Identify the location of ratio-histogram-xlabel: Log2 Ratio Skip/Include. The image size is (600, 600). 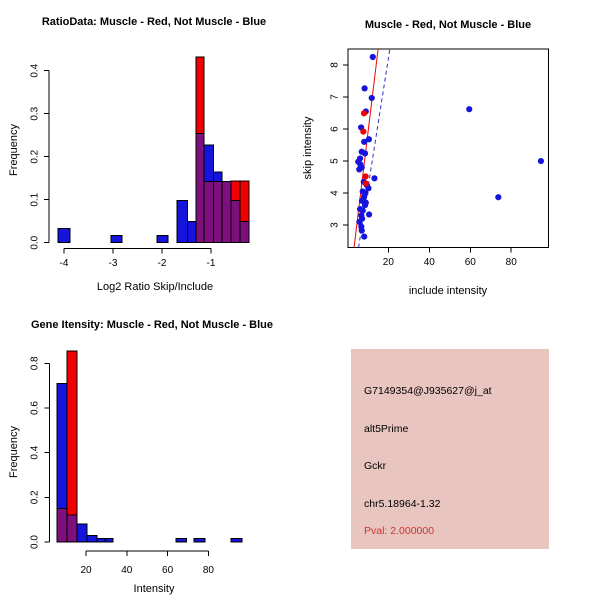
(155, 287).